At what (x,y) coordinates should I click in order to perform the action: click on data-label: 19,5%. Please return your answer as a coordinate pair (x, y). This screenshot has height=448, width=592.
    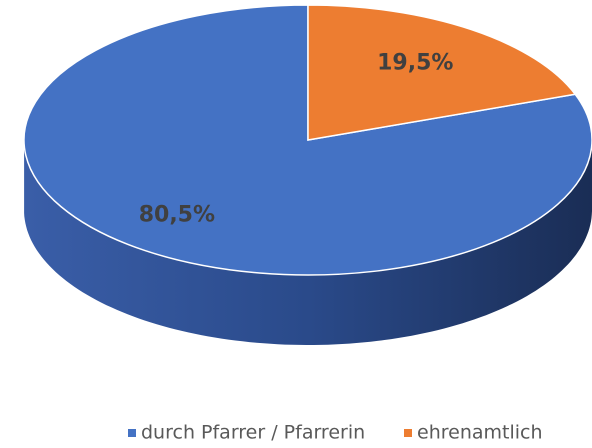
    Looking at the image, I should click on (415, 62).